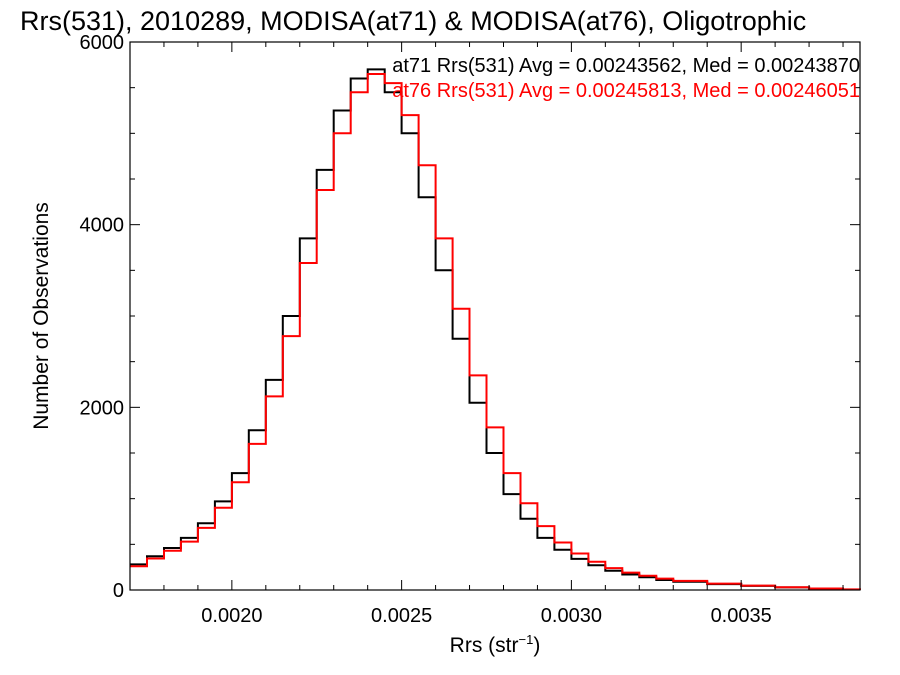 The height and width of the screenshot is (675, 900). I want to click on y-tick-label: 4000, so click(102, 226).